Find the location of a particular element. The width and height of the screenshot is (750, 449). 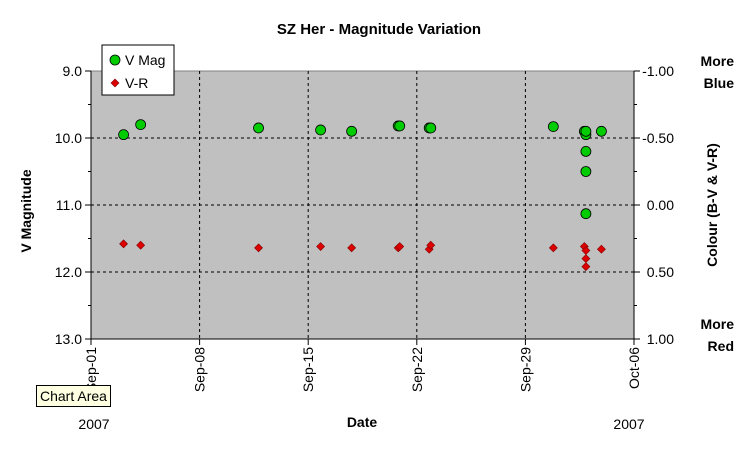

y-right-tick-label: -0.50 is located at coordinates (658, 138).